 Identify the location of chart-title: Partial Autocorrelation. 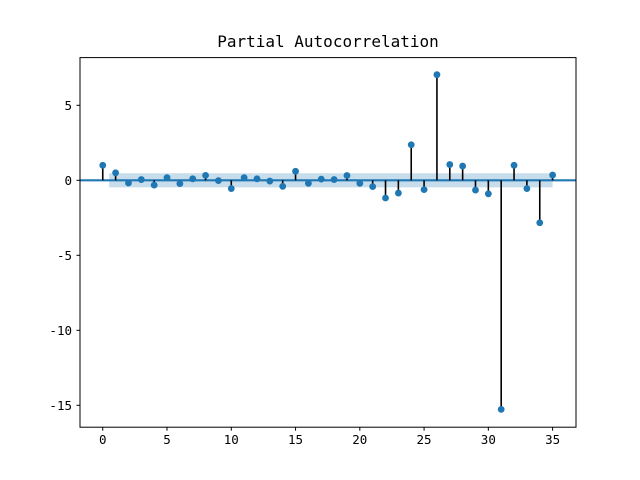
(328, 41).